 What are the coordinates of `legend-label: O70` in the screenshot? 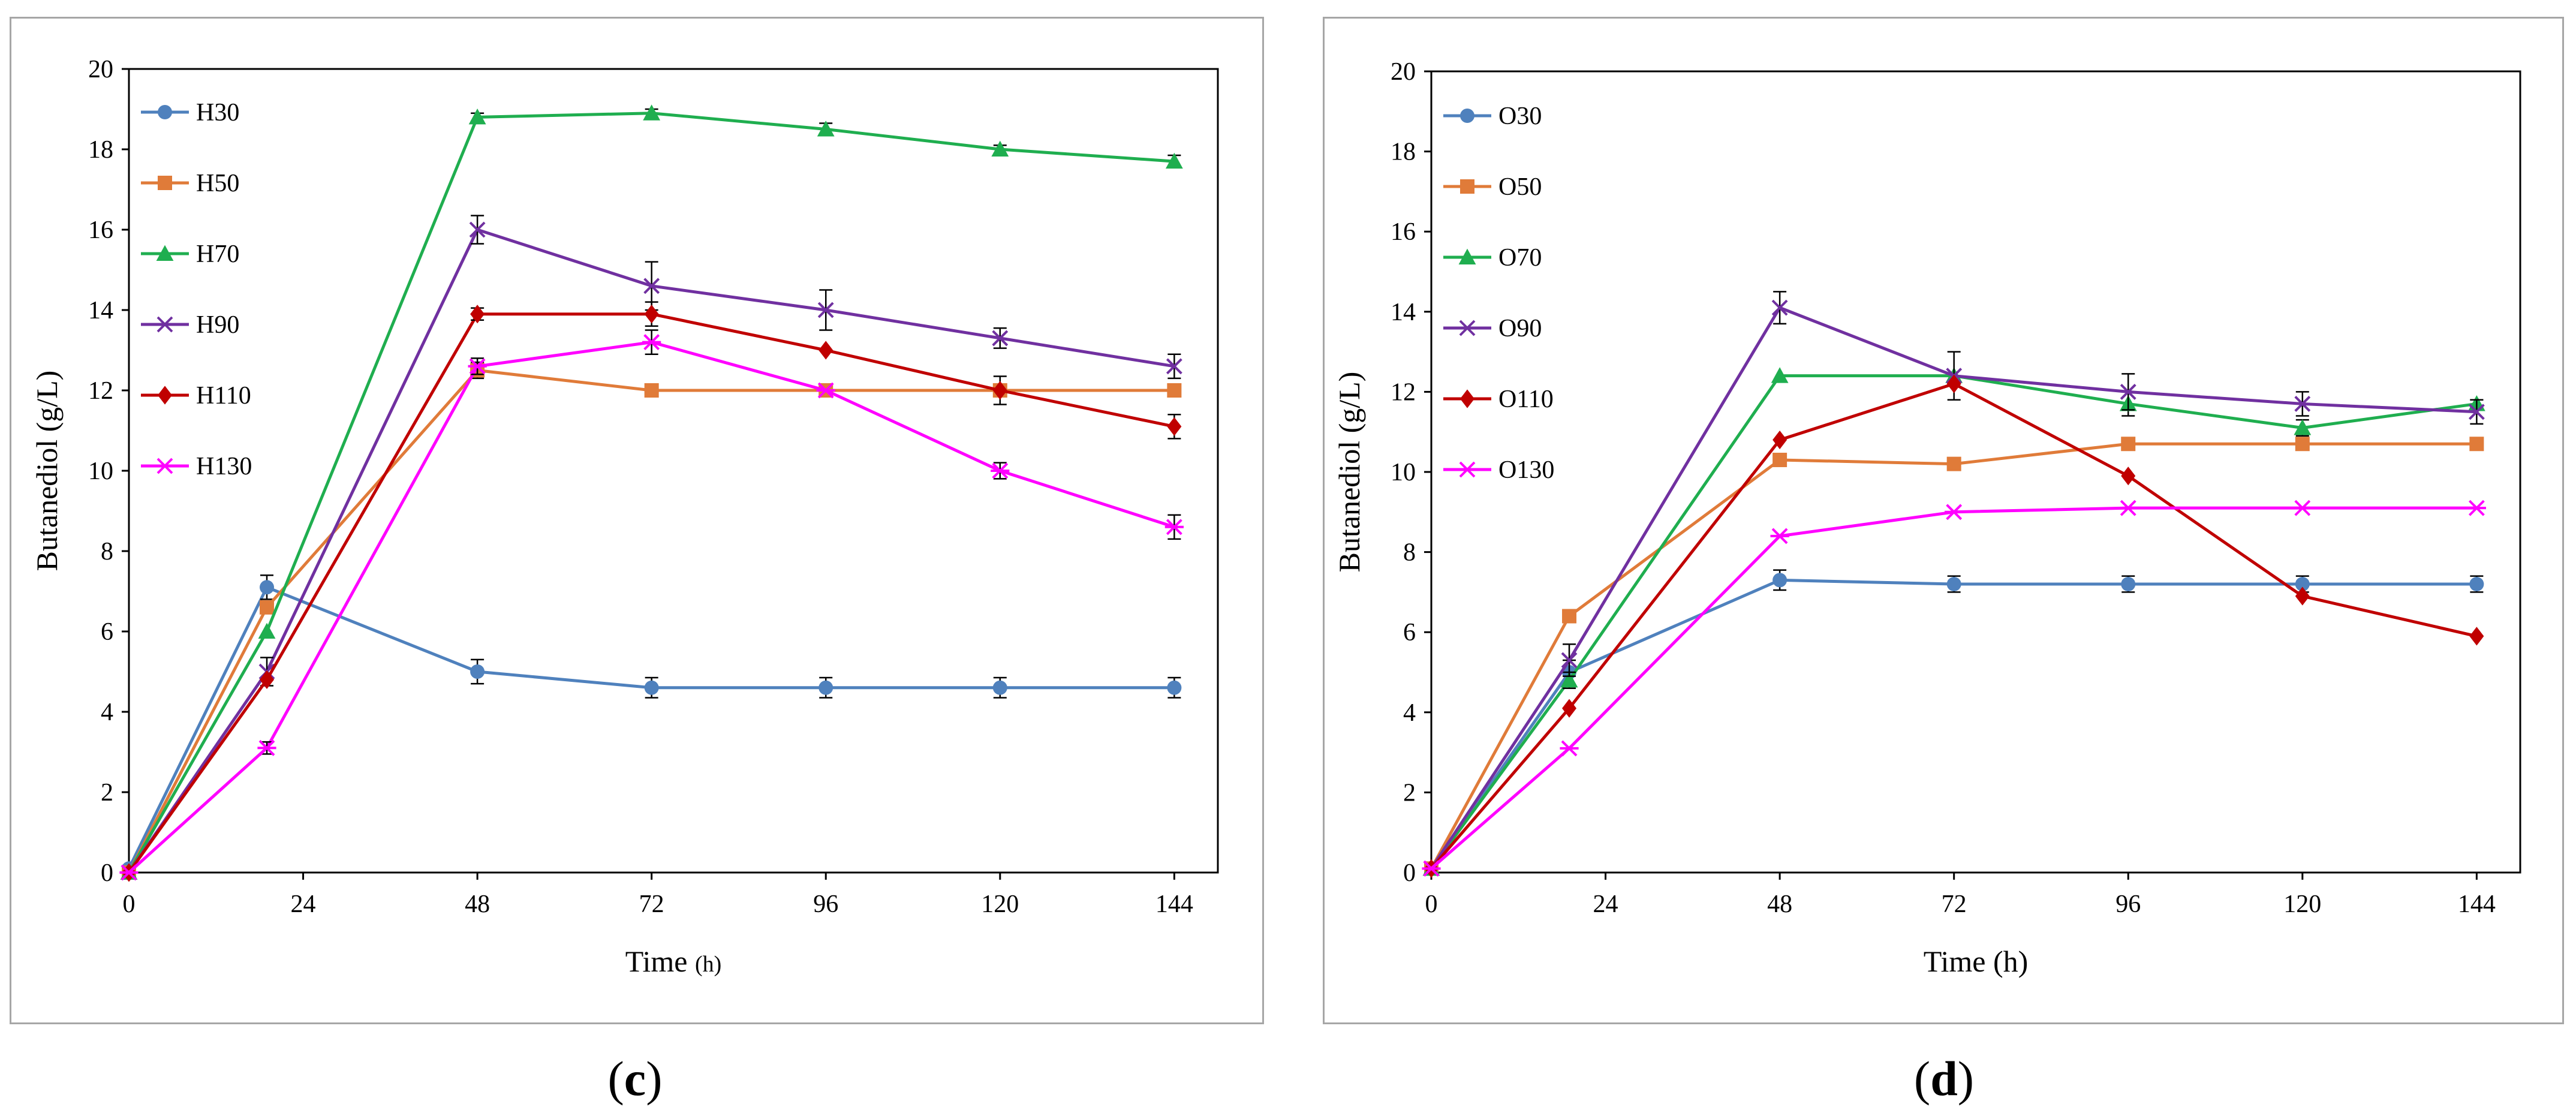 It's located at (1520, 258).